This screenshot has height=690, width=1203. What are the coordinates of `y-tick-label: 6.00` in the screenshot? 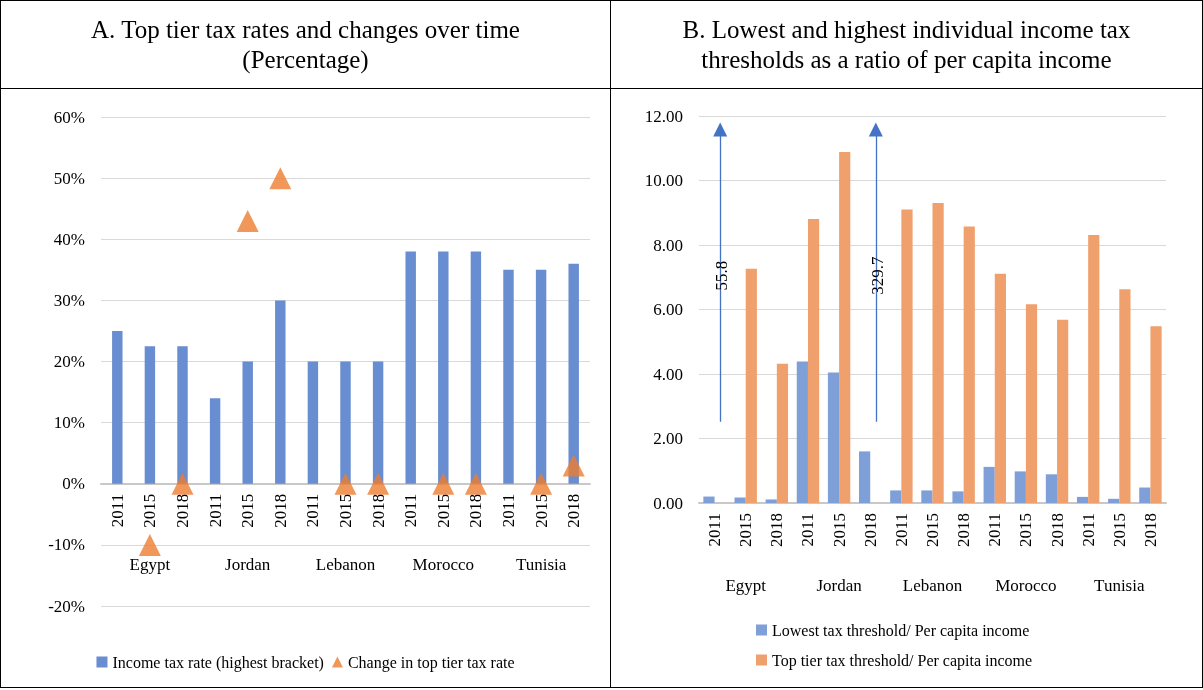 It's located at (668, 309).